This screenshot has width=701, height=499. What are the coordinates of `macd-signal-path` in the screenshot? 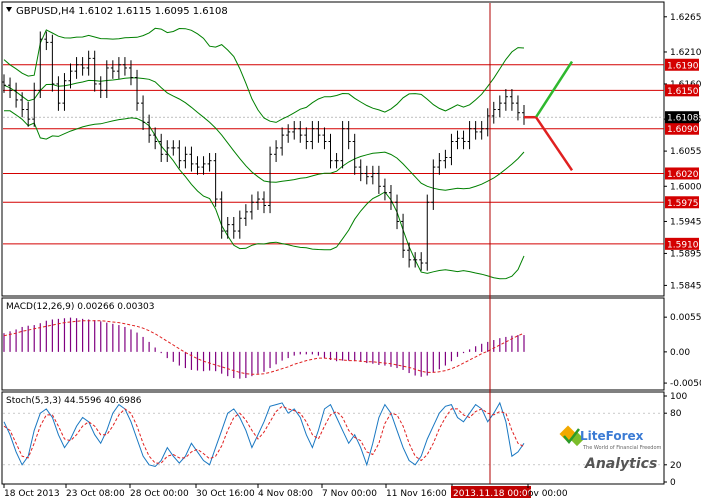 It's located at (264, 347).